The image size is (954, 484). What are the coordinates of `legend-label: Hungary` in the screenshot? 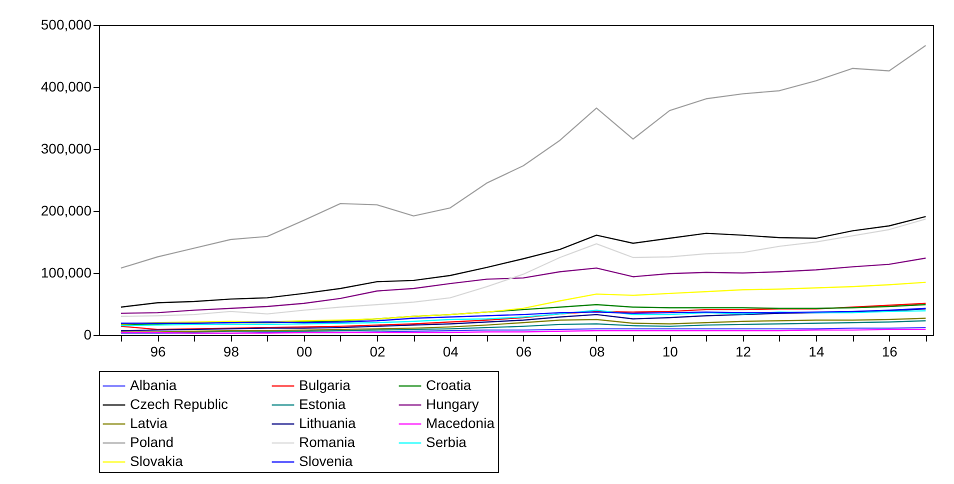 It's located at (452, 404).